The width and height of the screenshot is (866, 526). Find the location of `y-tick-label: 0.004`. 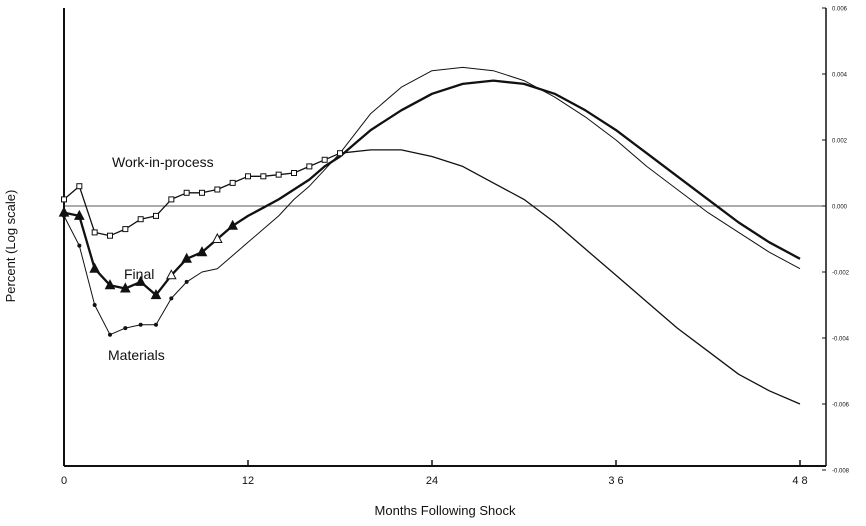

y-tick-label: 0.004 is located at coordinates (840, 76).